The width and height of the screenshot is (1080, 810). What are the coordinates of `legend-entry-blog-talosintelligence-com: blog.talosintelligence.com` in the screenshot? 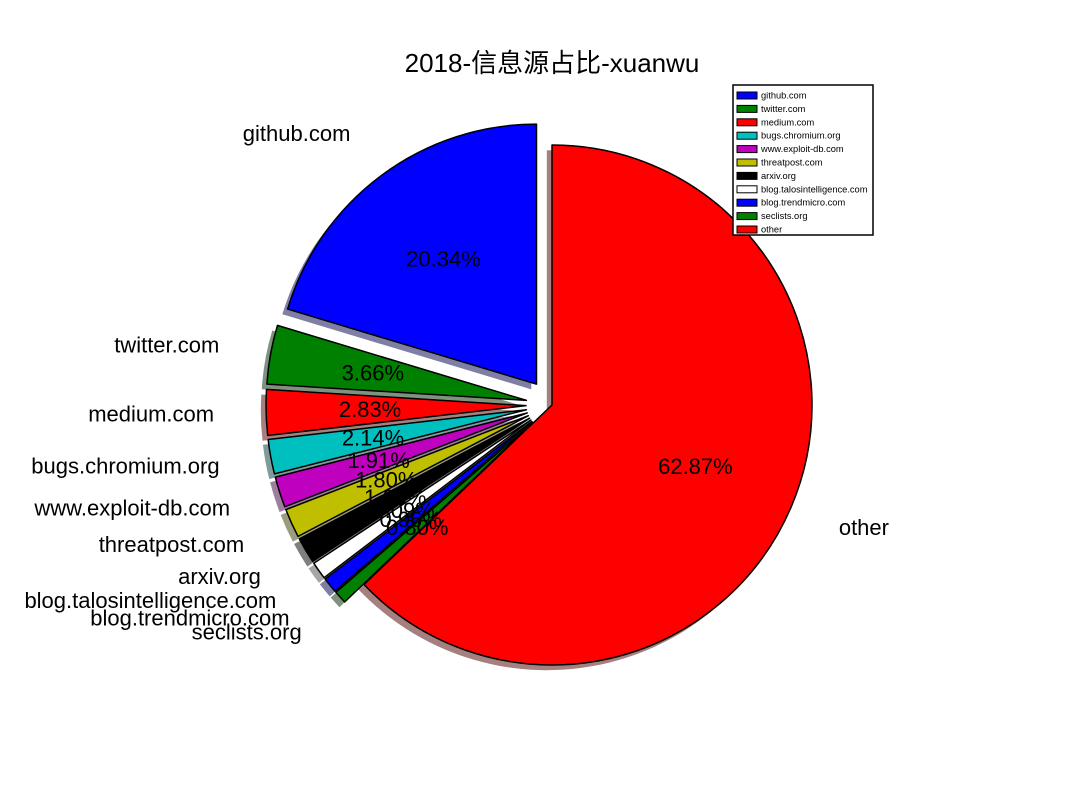 It's located at (802, 189).